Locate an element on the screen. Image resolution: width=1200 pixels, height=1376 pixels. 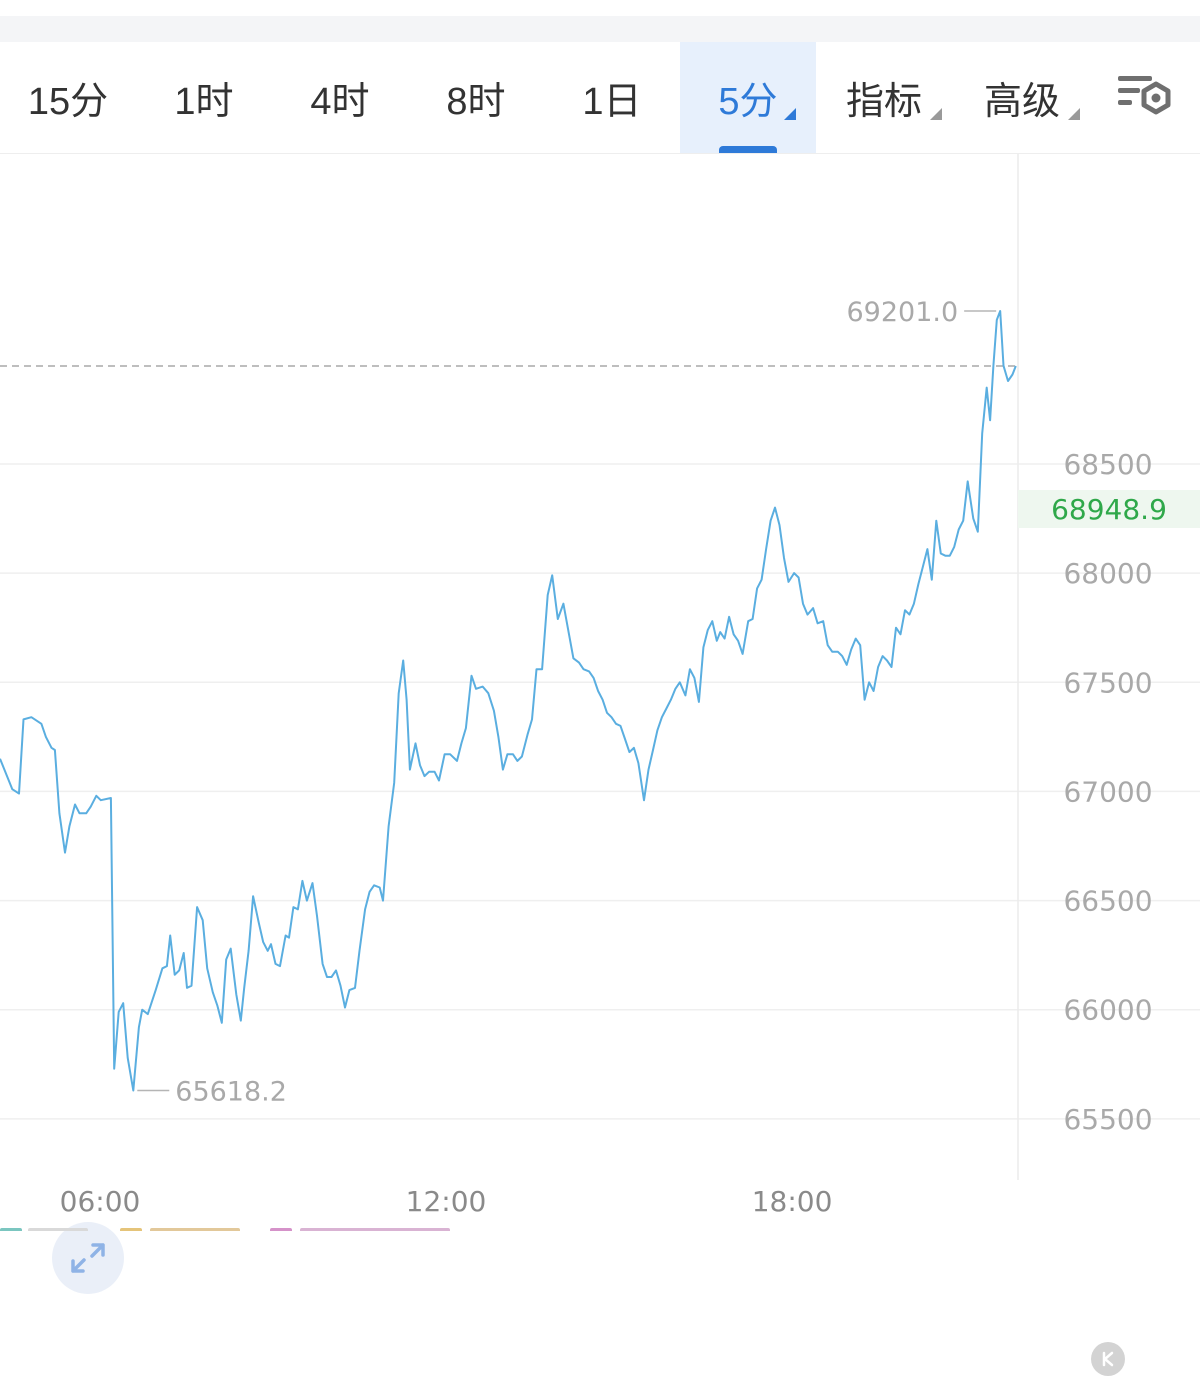
chart-settings-icon is located at coordinates (1144, 95).